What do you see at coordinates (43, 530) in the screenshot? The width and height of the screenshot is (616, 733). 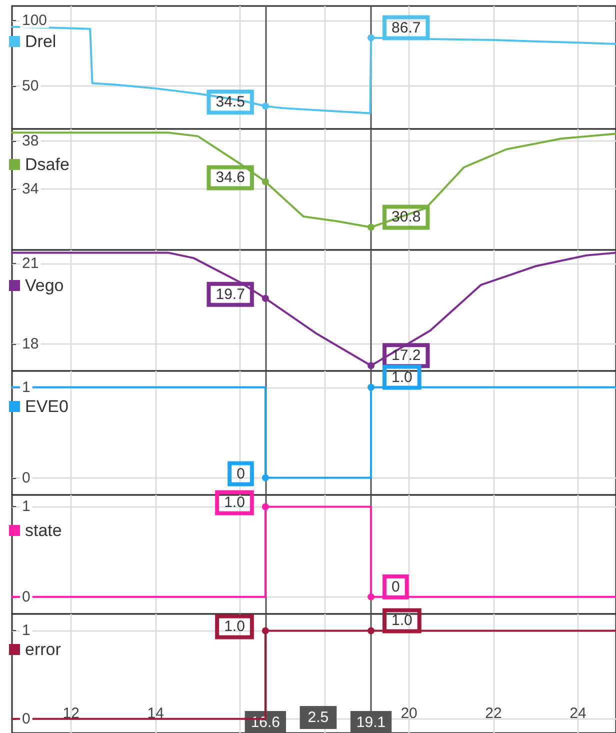 I see `legend-label: state` at bounding box center [43, 530].